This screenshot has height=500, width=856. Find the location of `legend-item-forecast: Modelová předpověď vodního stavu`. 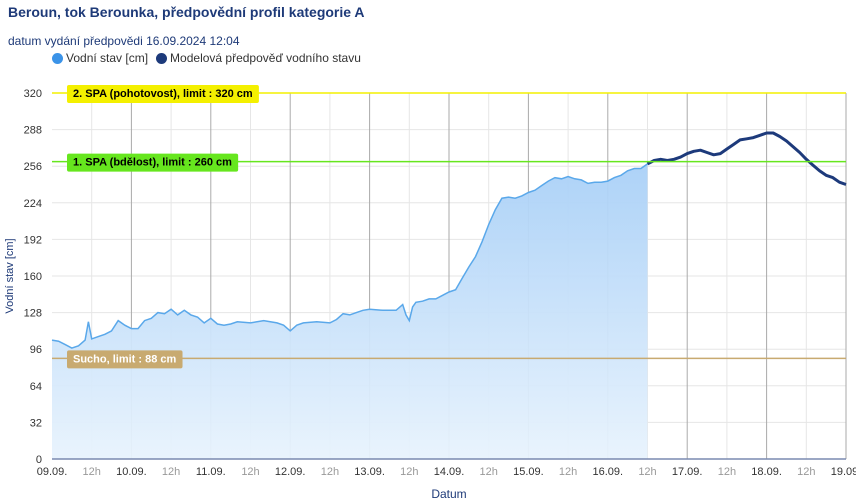

legend-item-forecast: Modelová předpověď vodního stavu is located at coordinates (258, 58).